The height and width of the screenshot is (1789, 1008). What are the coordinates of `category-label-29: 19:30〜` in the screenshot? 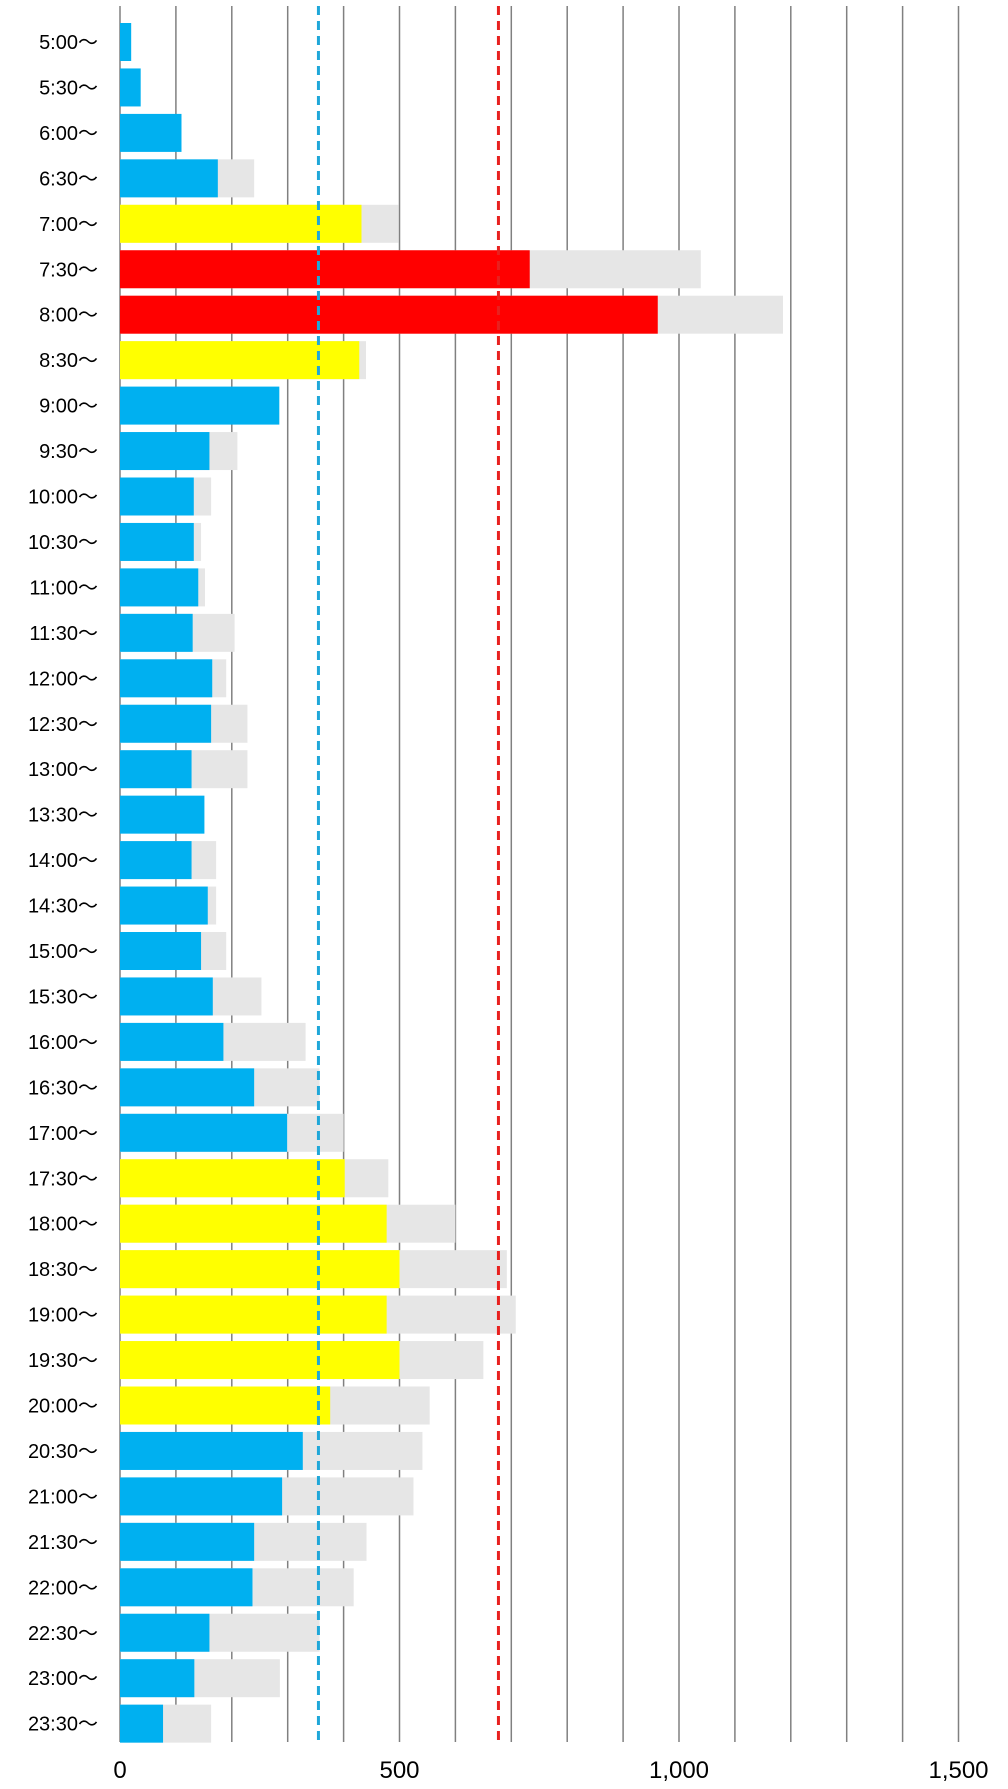 It's located at (63, 1361).